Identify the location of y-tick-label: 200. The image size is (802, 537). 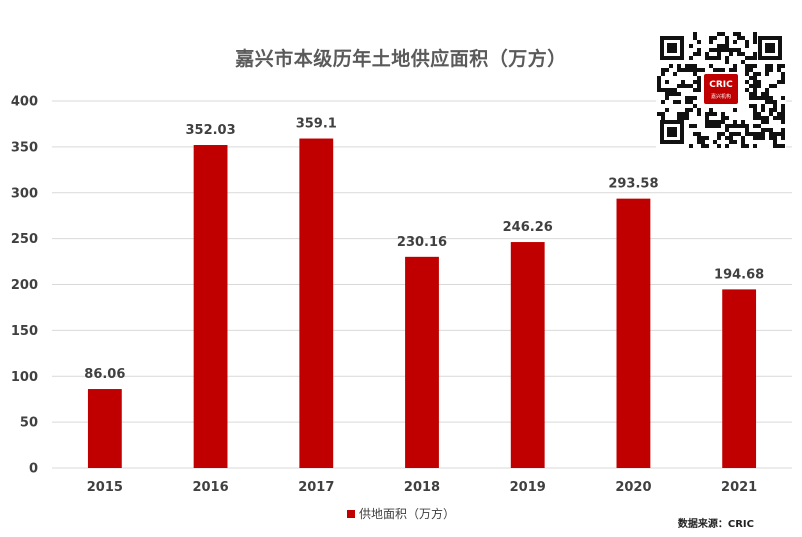
(24, 285).